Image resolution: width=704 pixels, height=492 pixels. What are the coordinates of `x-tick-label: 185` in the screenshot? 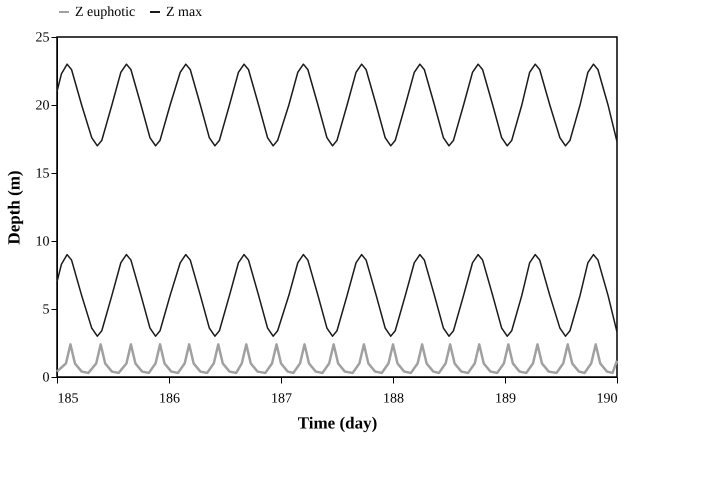 It's located at (68, 399).